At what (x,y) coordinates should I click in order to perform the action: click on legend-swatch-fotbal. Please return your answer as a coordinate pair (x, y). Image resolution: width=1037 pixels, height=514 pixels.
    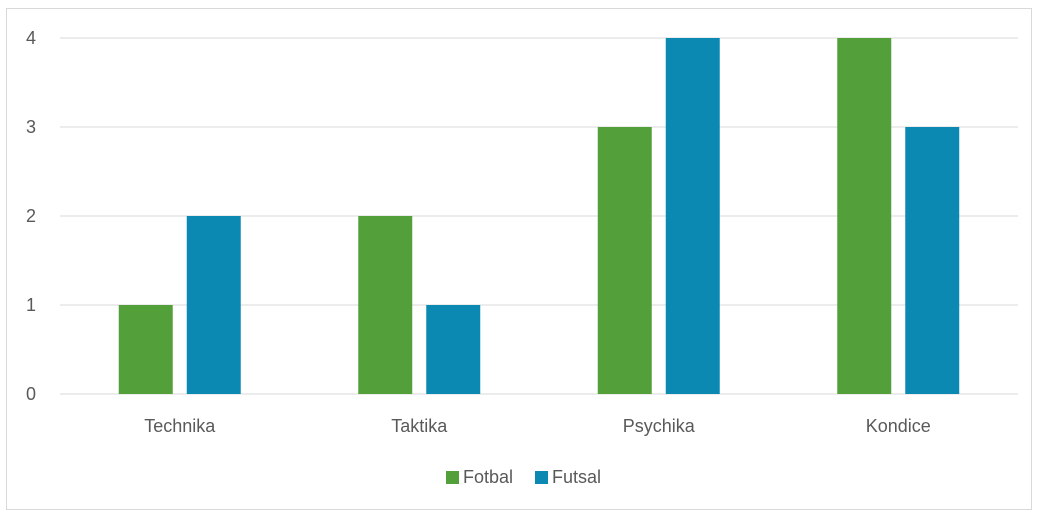
    Looking at the image, I should click on (452, 477).